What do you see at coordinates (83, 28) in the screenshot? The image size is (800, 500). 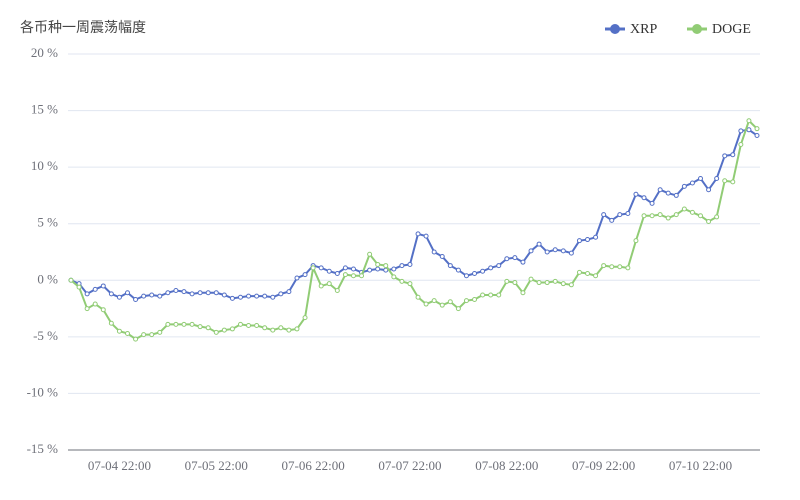 I see `chart-title: 各币种一周震荡幅度` at bounding box center [83, 28].